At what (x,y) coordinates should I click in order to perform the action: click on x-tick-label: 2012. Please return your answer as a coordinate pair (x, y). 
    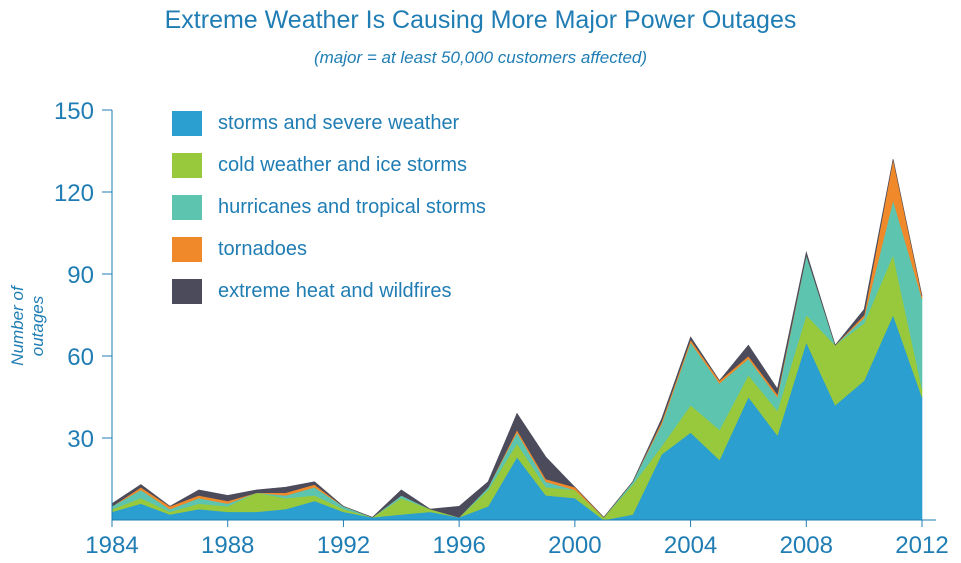
    Looking at the image, I should click on (921, 545).